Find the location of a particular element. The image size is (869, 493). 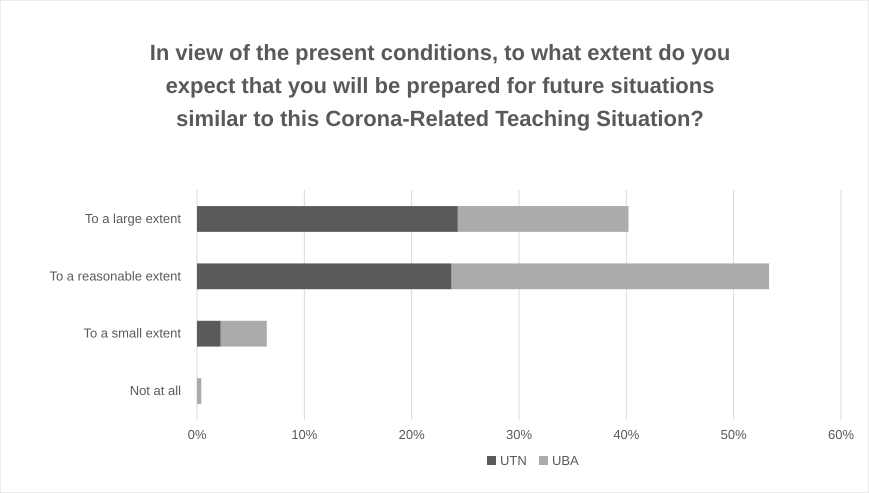

x-tick-label: 20% is located at coordinates (412, 434).